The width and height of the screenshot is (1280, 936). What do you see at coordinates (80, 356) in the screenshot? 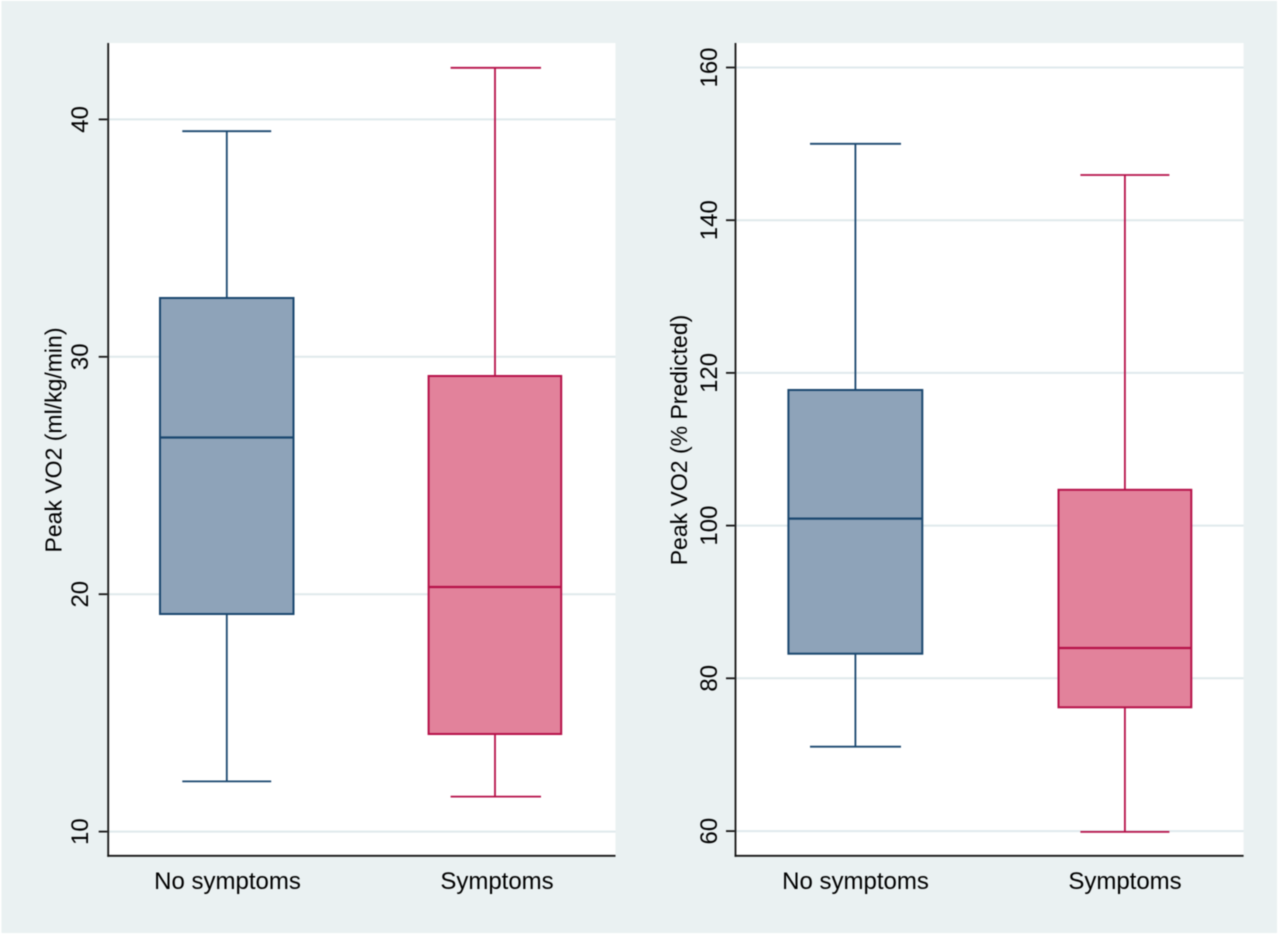
I see `svg-text: 30` at bounding box center [80, 356].